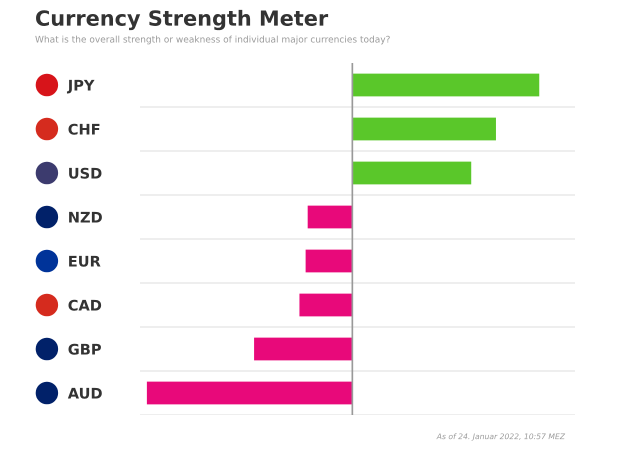 The height and width of the screenshot is (474, 625). I want to click on chart-subtitle: What is the overall strength or weakness of individual major currencies today?, so click(212, 40).